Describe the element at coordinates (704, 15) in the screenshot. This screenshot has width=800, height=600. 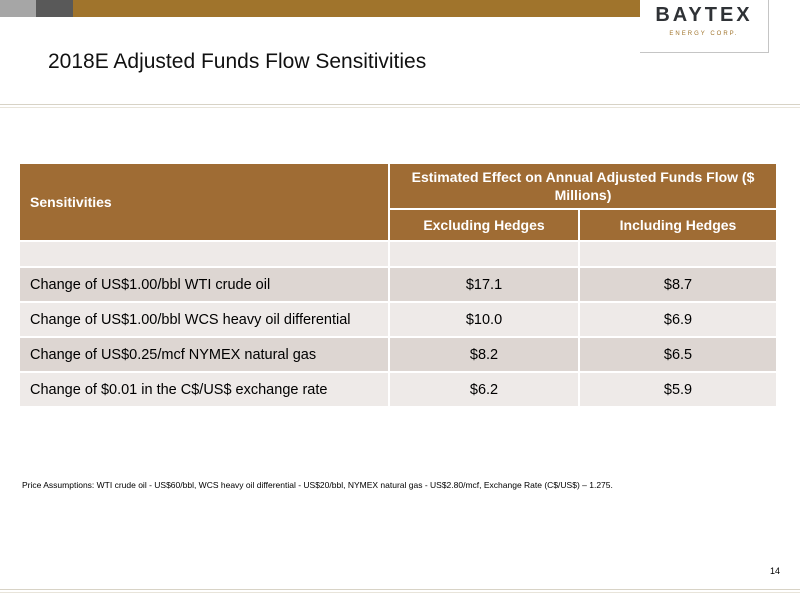
I see `logo-wordmark: BAYTEX` at that location.